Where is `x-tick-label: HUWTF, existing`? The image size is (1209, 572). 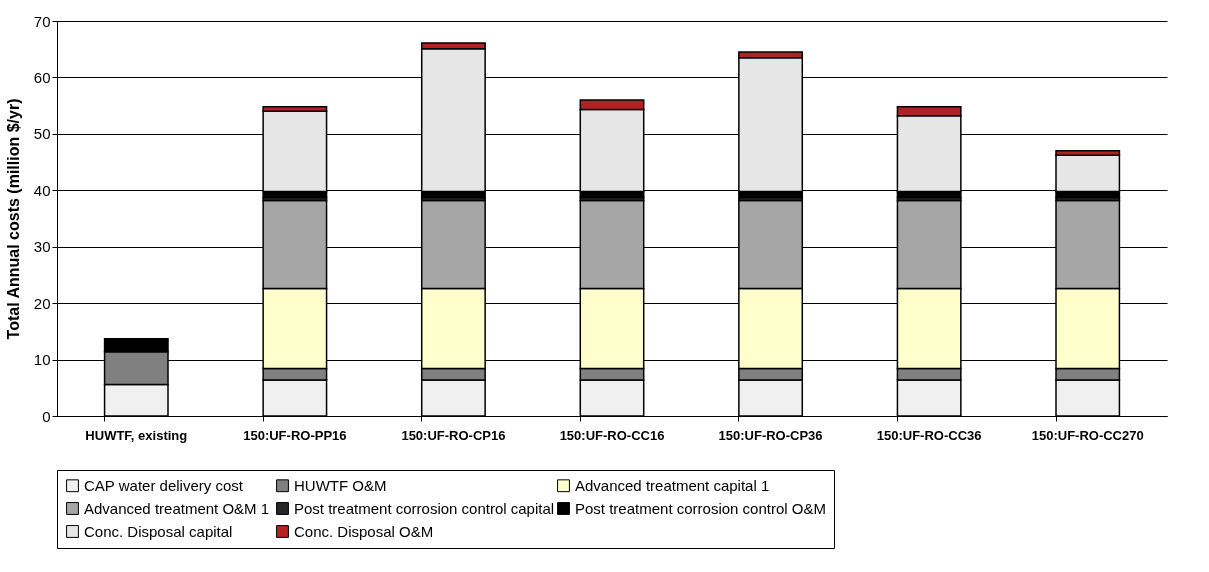
x-tick-label: HUWTF, existing is located at coordinates (136, 435).